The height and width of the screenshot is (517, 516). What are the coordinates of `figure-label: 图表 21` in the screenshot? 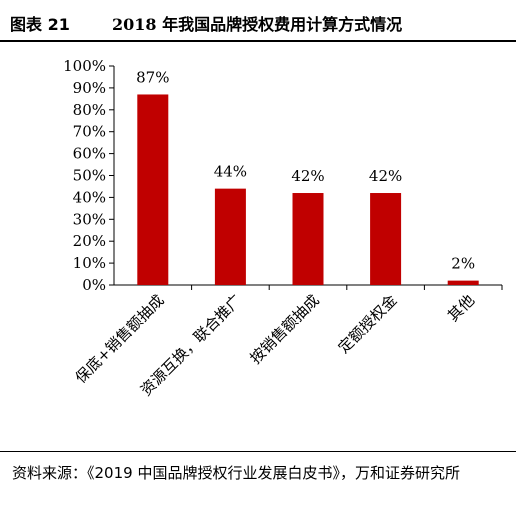 It's located at (40, 24).